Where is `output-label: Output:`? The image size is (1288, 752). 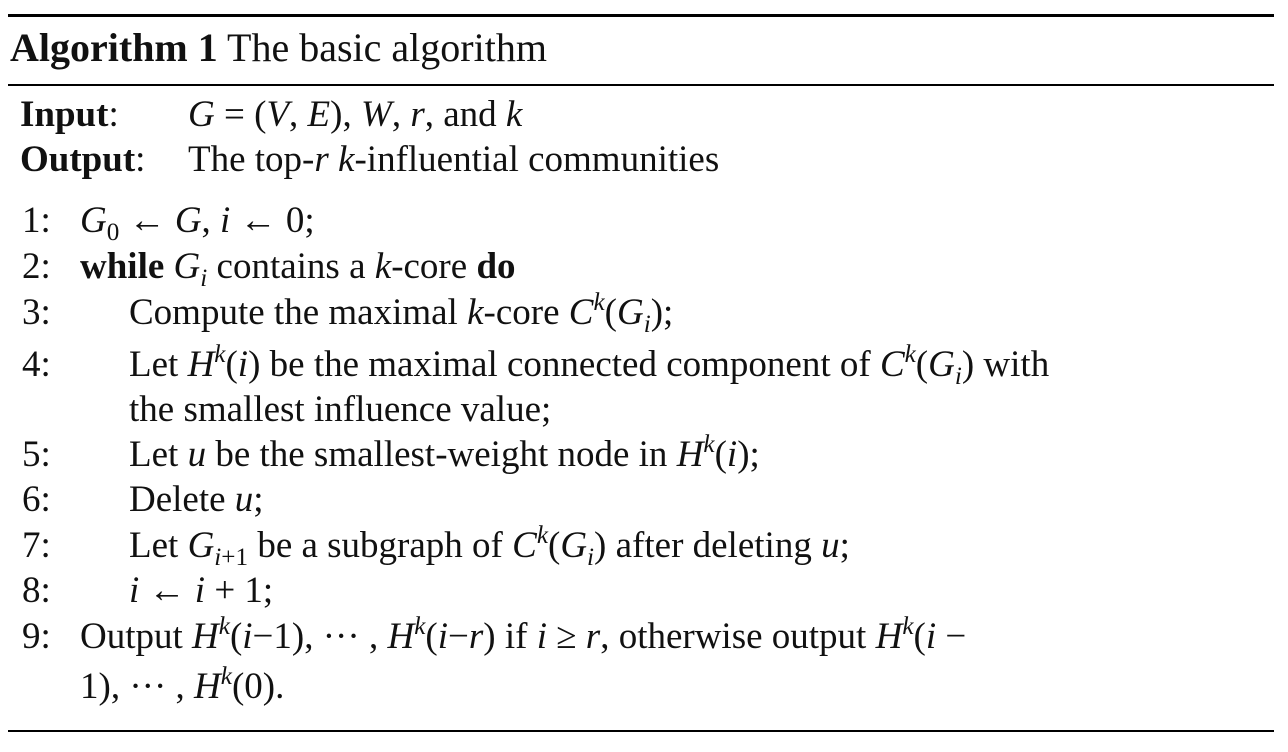
output-label: Output: is located at coordinates (83, 159).